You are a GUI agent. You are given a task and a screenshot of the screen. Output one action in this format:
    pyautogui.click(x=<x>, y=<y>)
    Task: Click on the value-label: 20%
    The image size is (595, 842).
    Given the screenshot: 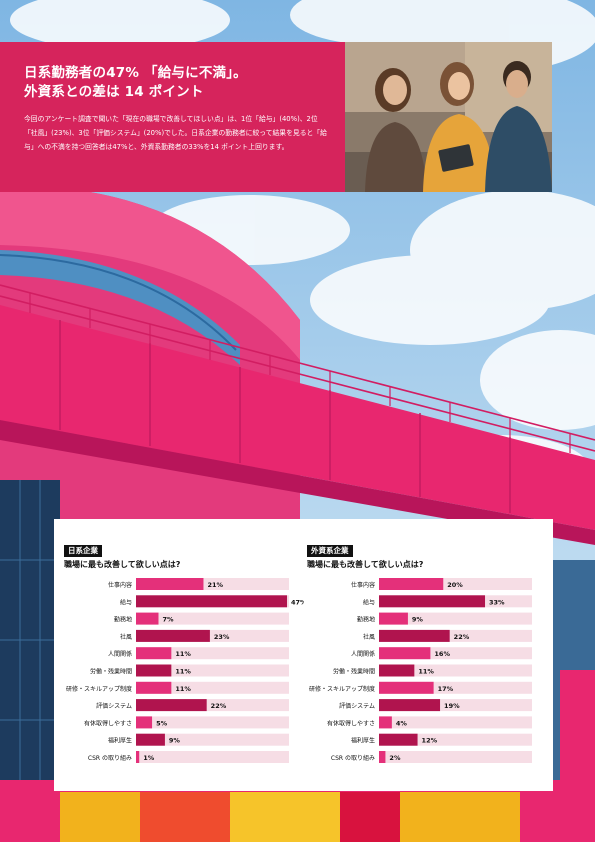 What is the action you would take?
    pyautogui.click(x=455, y=585)
    